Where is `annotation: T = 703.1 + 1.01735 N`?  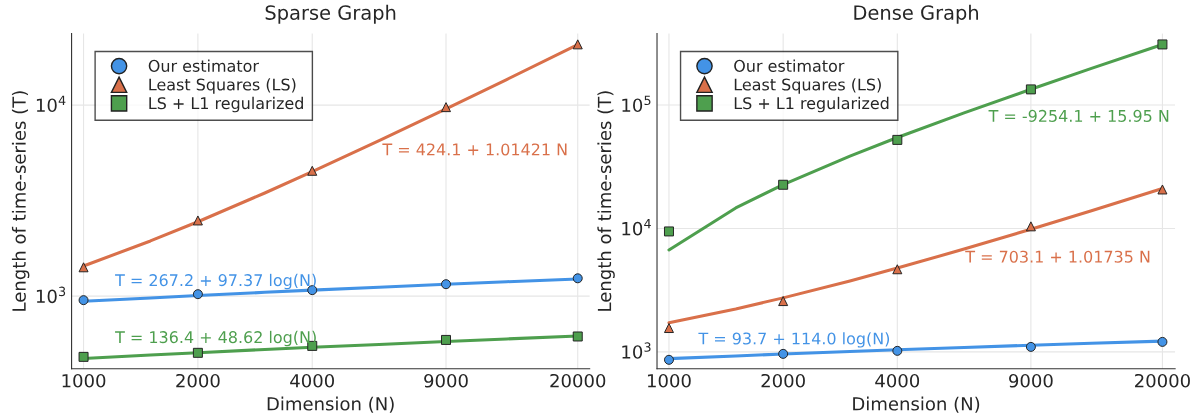
annotation: T = 703.1 + 1.01735 N is located at coordinates (1057, 256).